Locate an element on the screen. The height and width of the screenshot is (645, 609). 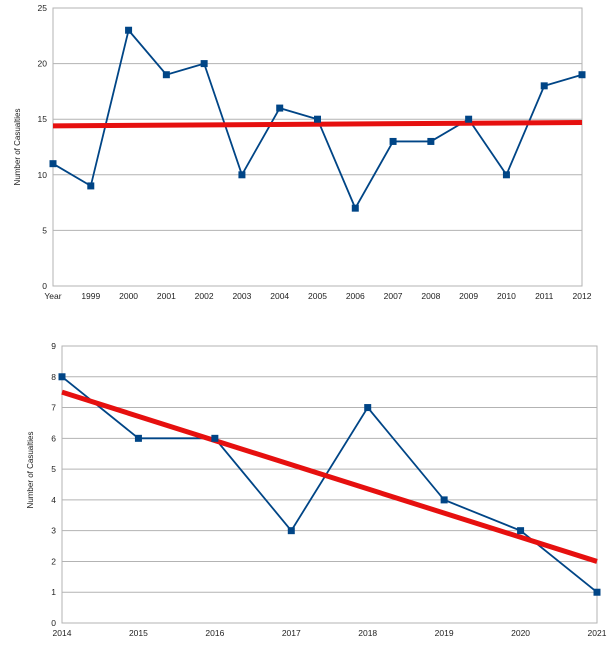
x-tick-label: 2020 is located at coordinates (520, 633).